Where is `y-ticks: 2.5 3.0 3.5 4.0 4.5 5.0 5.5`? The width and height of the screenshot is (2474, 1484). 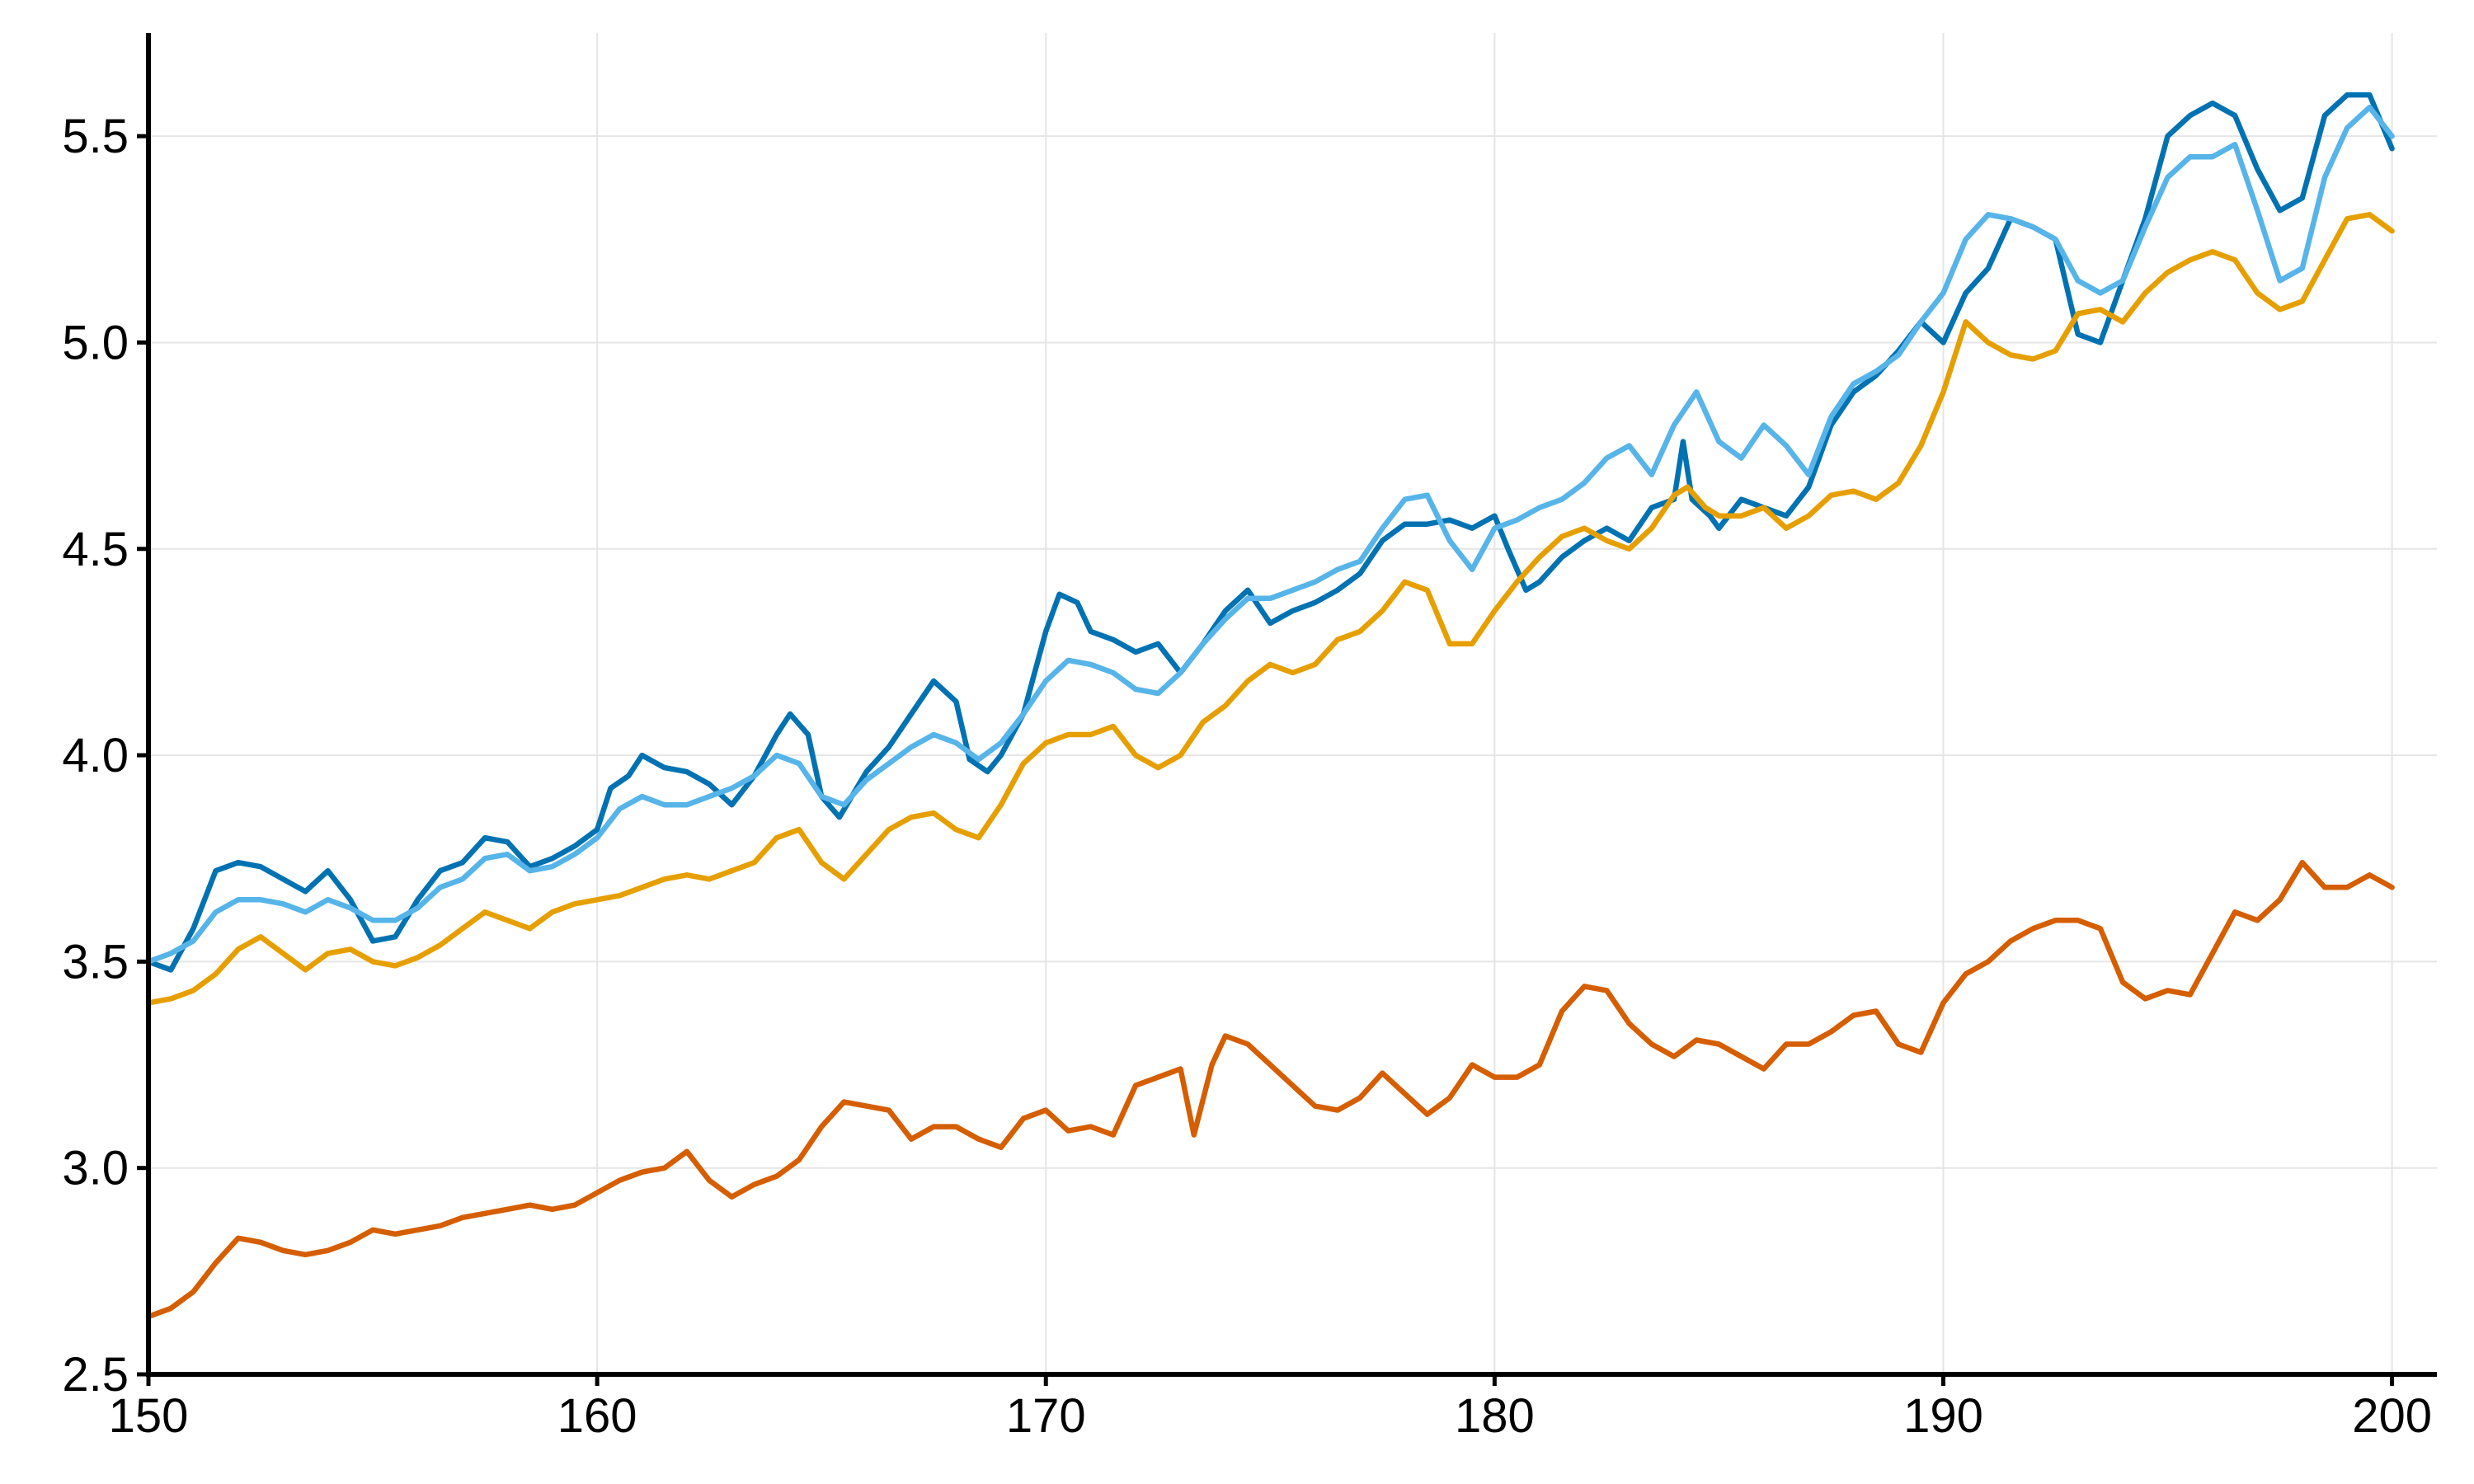 y-ticks: 2.5 3.0 3.5 4.0 4.5 5.0 5.5 is located at coordinates (105, 756).